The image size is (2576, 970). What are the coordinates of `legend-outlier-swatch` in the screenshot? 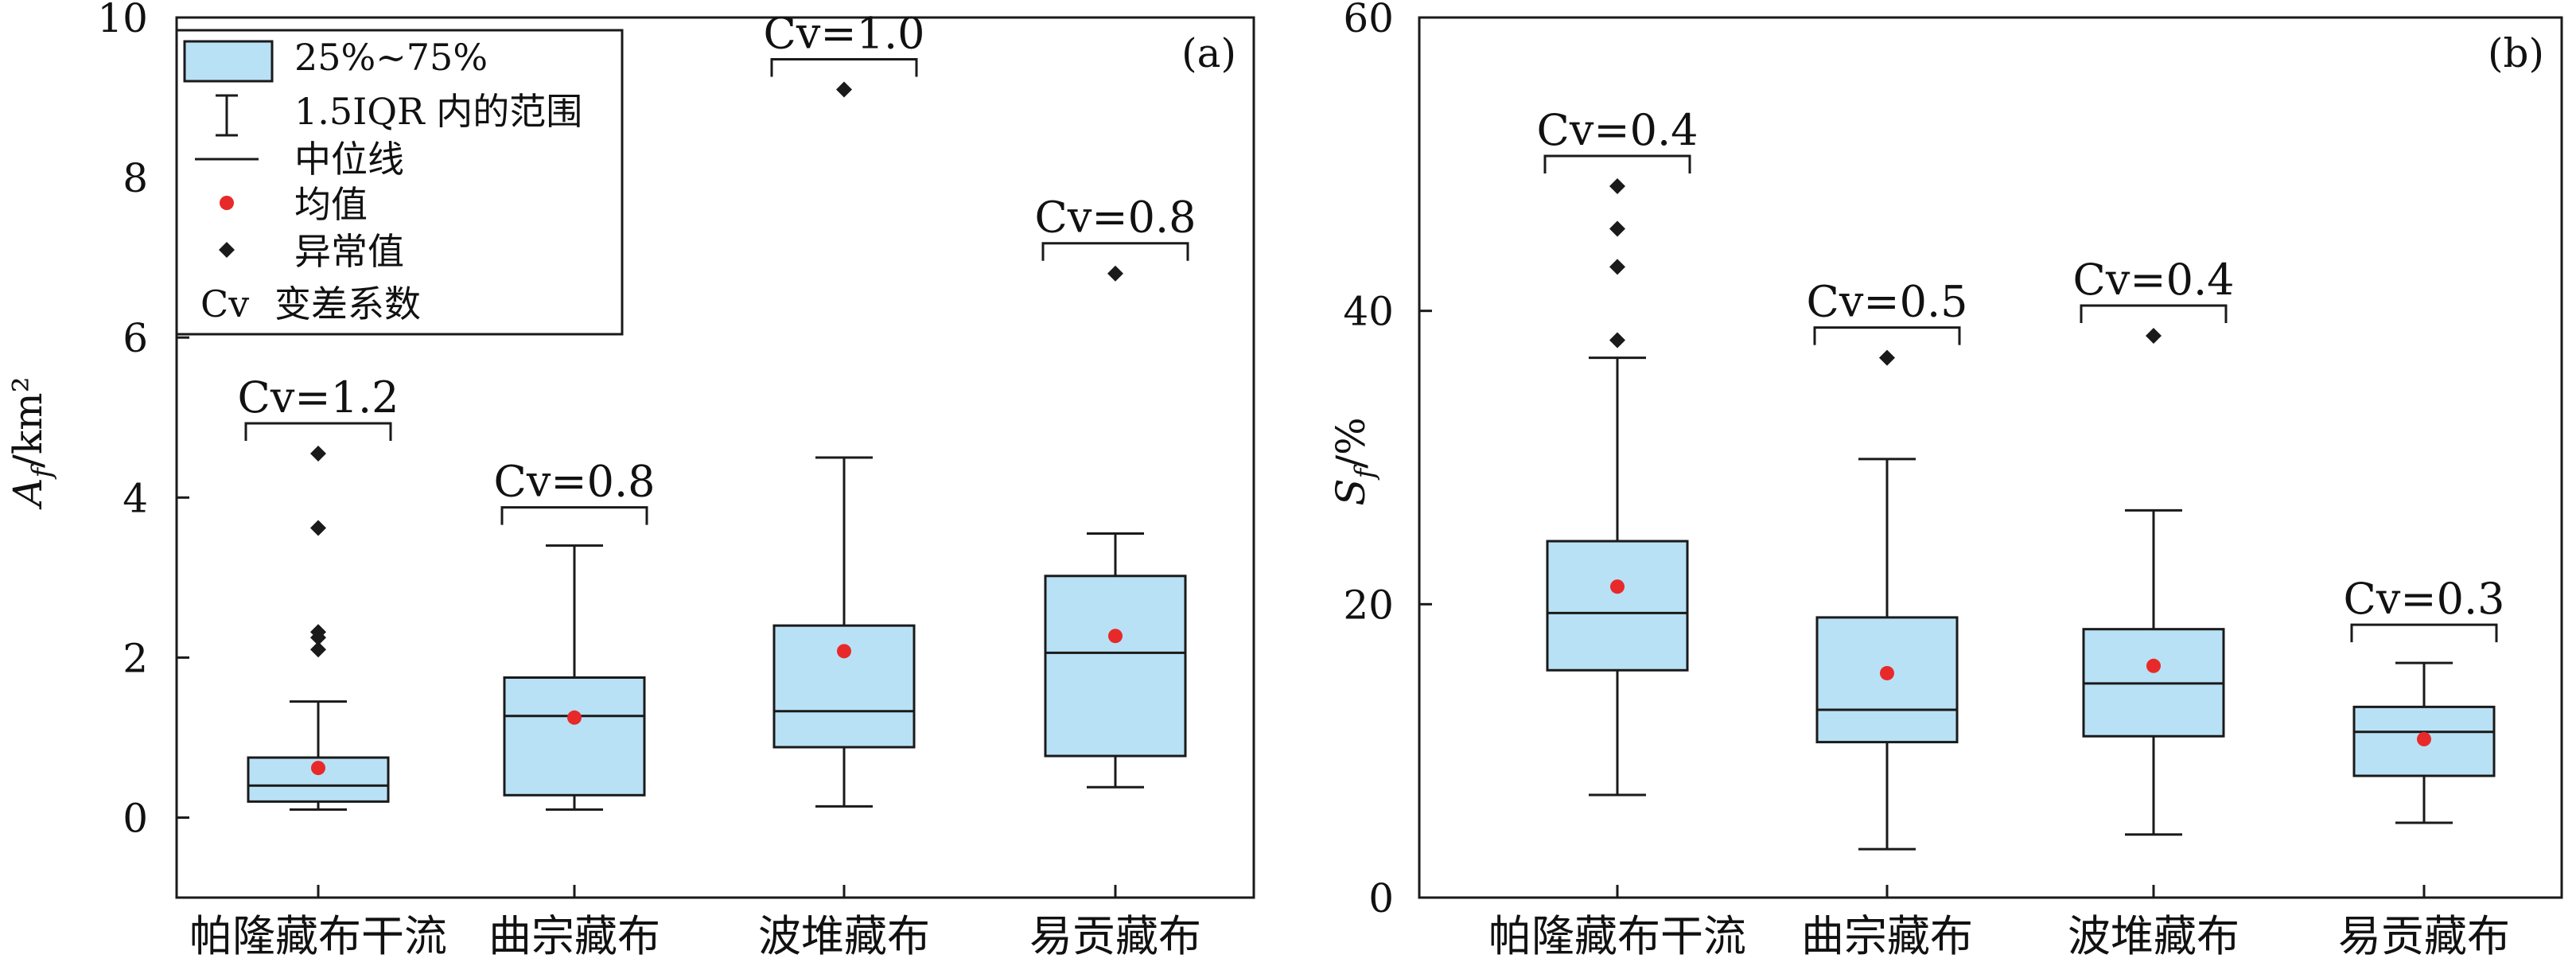 It's located at (227, 250).